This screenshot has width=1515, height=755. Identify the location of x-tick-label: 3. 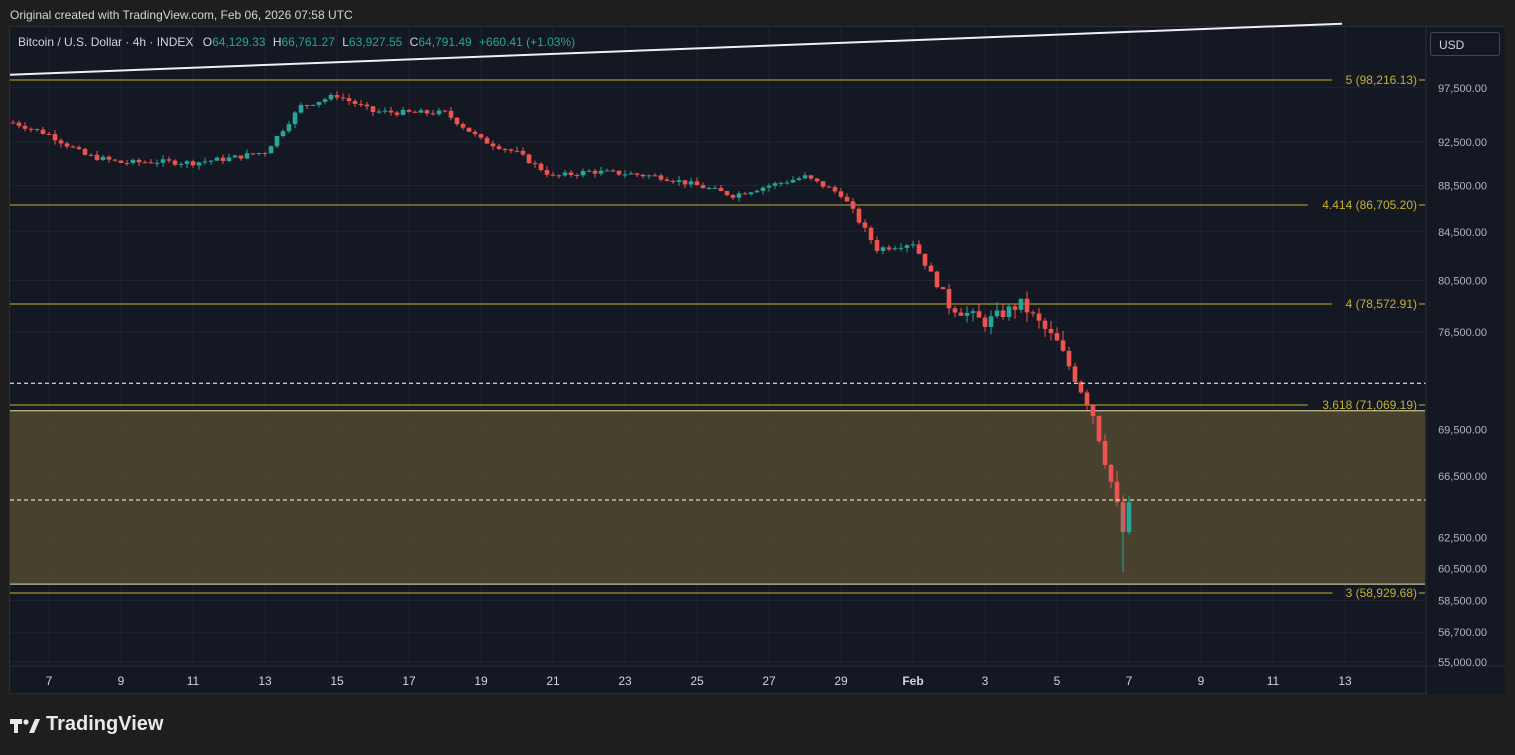
(985, 681).